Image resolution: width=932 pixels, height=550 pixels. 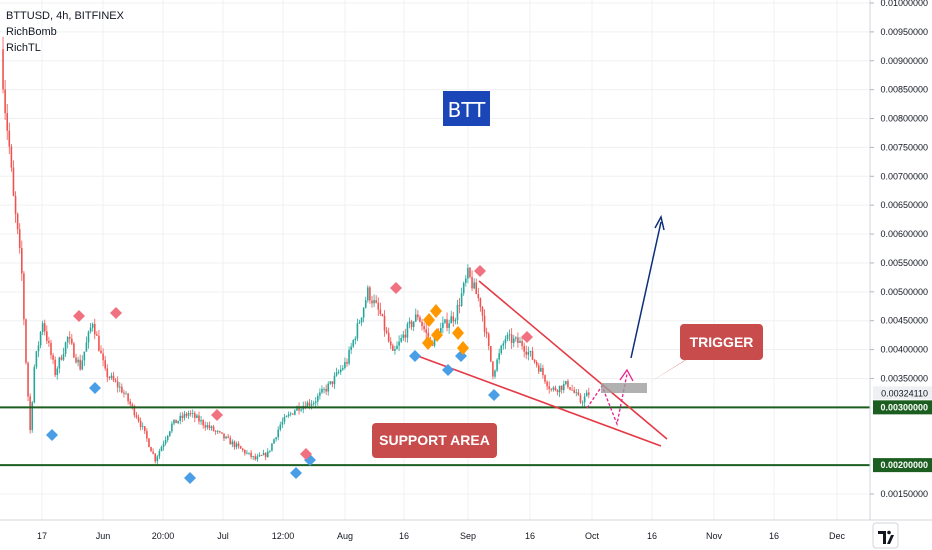 I want to click on x-tick-label: 12:00, so click(x=283, y=536).